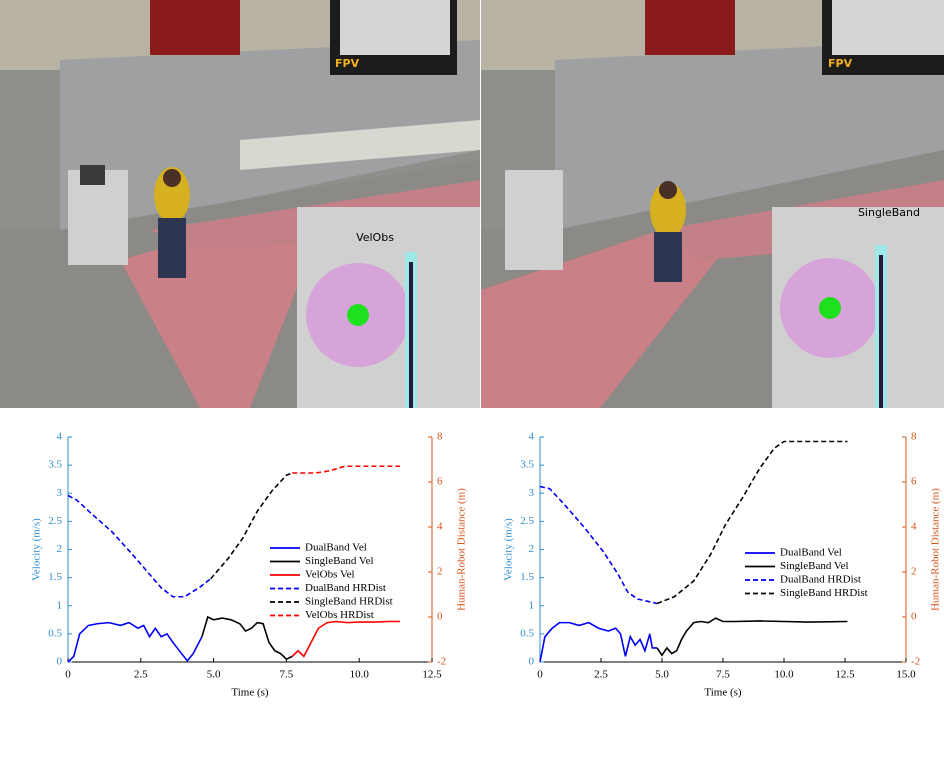  I want to click on legend-label: VelObs Vel, so click(330, 575).